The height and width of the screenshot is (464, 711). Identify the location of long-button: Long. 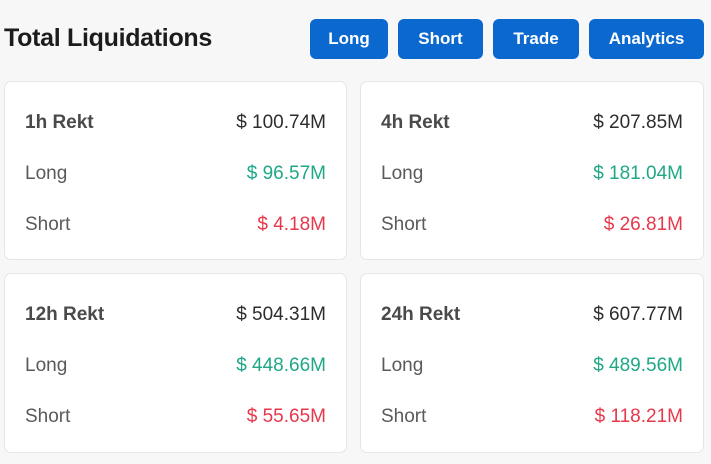
(349, 39).